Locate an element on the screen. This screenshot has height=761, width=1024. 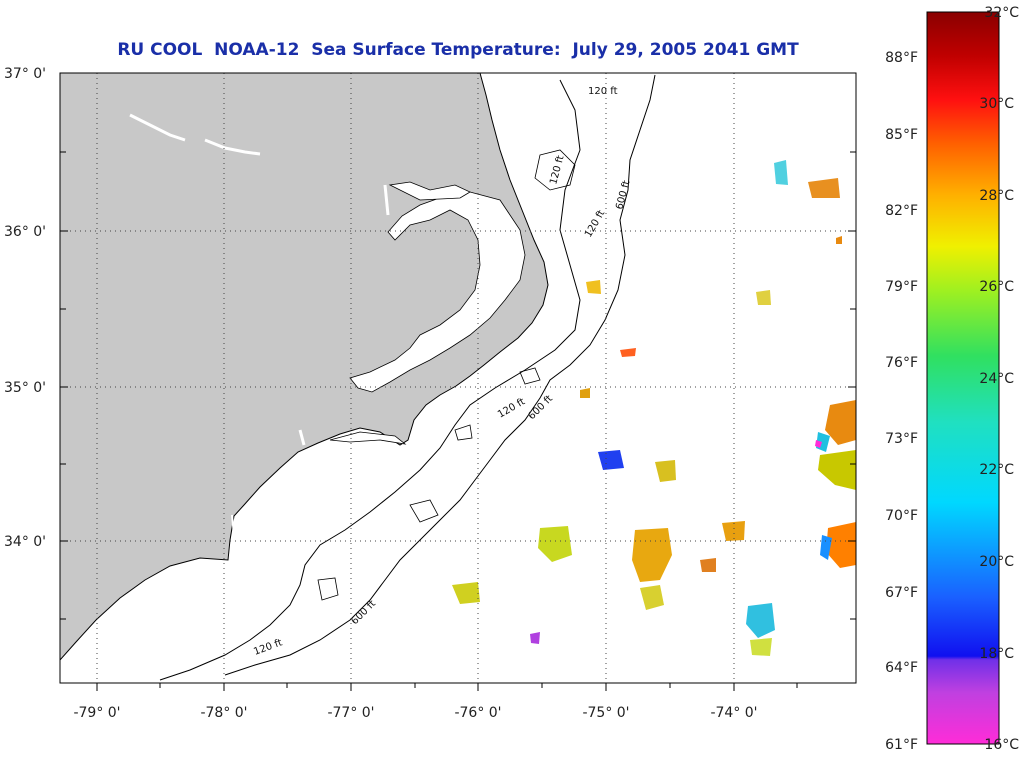
sst-patch-k is located at coordinates (628, 352).